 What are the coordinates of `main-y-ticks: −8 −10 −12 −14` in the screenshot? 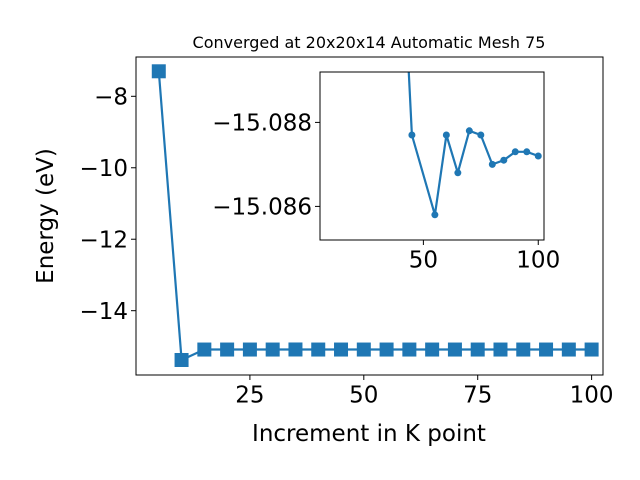 It's located at (107, 205).